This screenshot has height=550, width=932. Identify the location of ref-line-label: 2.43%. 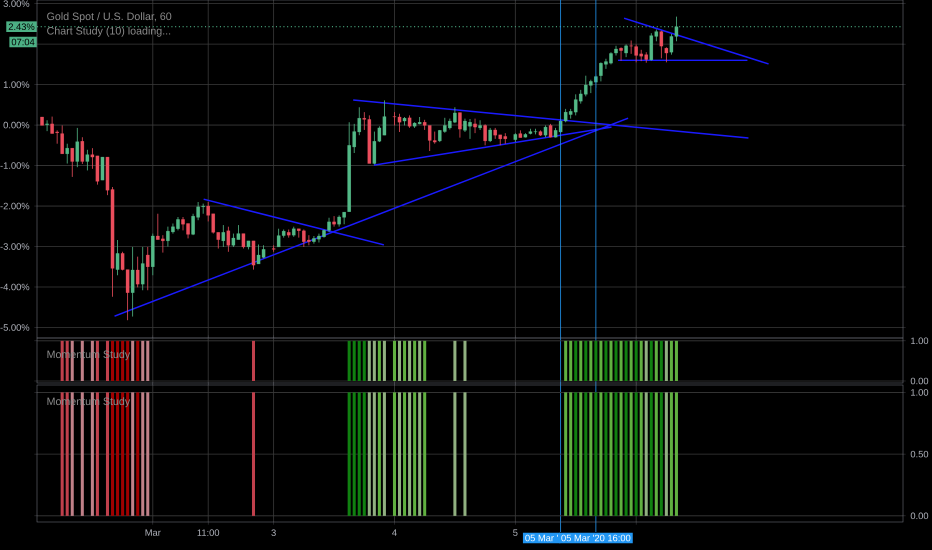
(21, 26).